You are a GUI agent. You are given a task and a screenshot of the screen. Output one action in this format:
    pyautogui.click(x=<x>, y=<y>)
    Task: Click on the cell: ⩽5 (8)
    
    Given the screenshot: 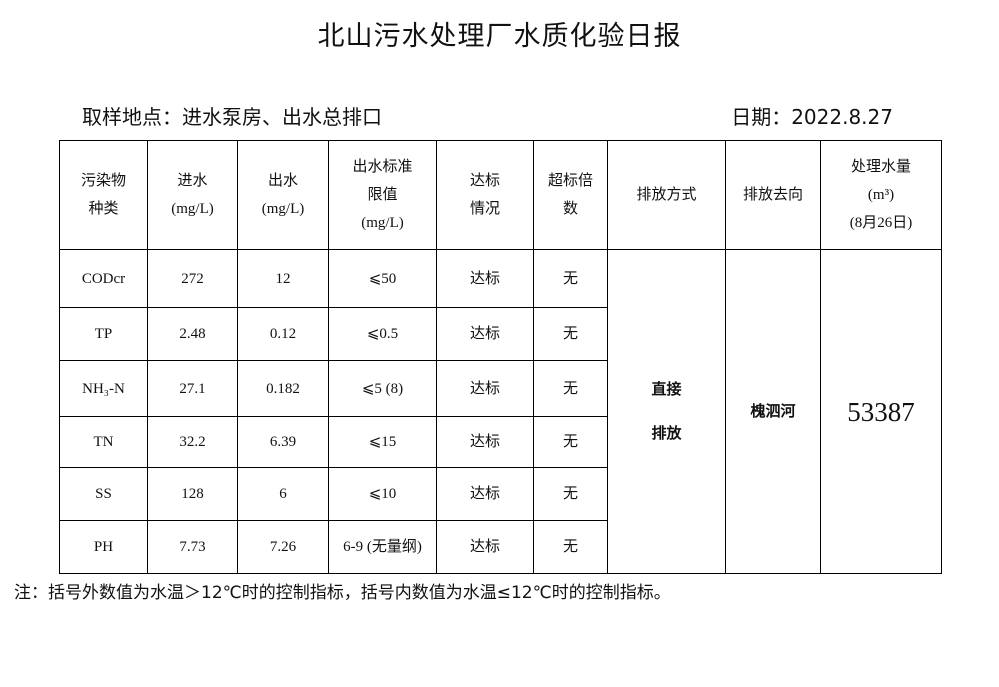 What is the action you would take?
    pyautogui.click(x=382, y=388)
    